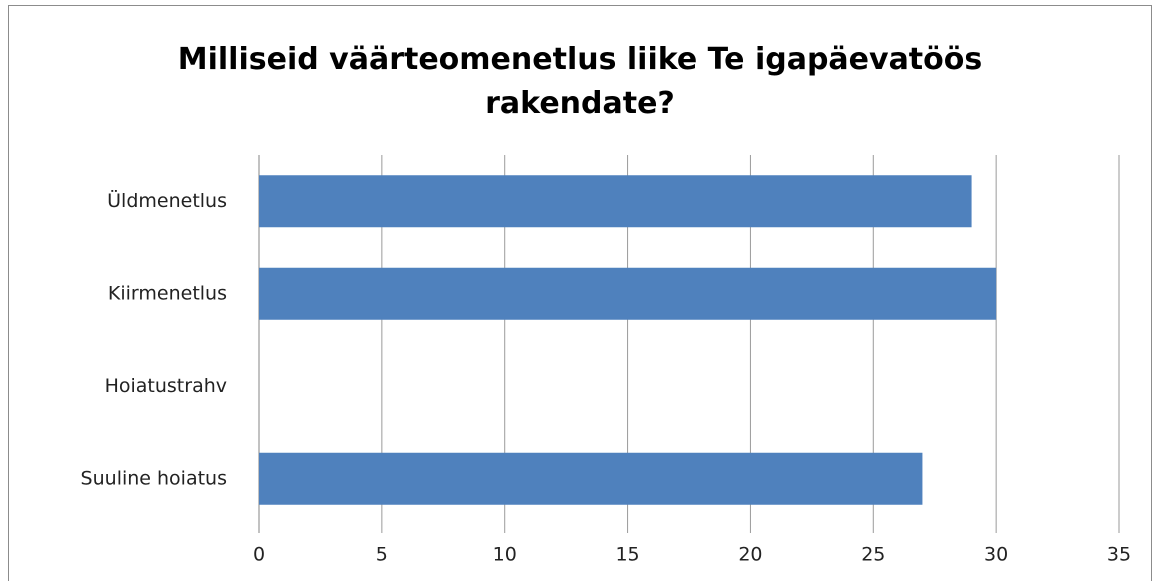 This screenshot has width=1162, height=581. I want to click on x-tick-label: 30, so click(996, 555).